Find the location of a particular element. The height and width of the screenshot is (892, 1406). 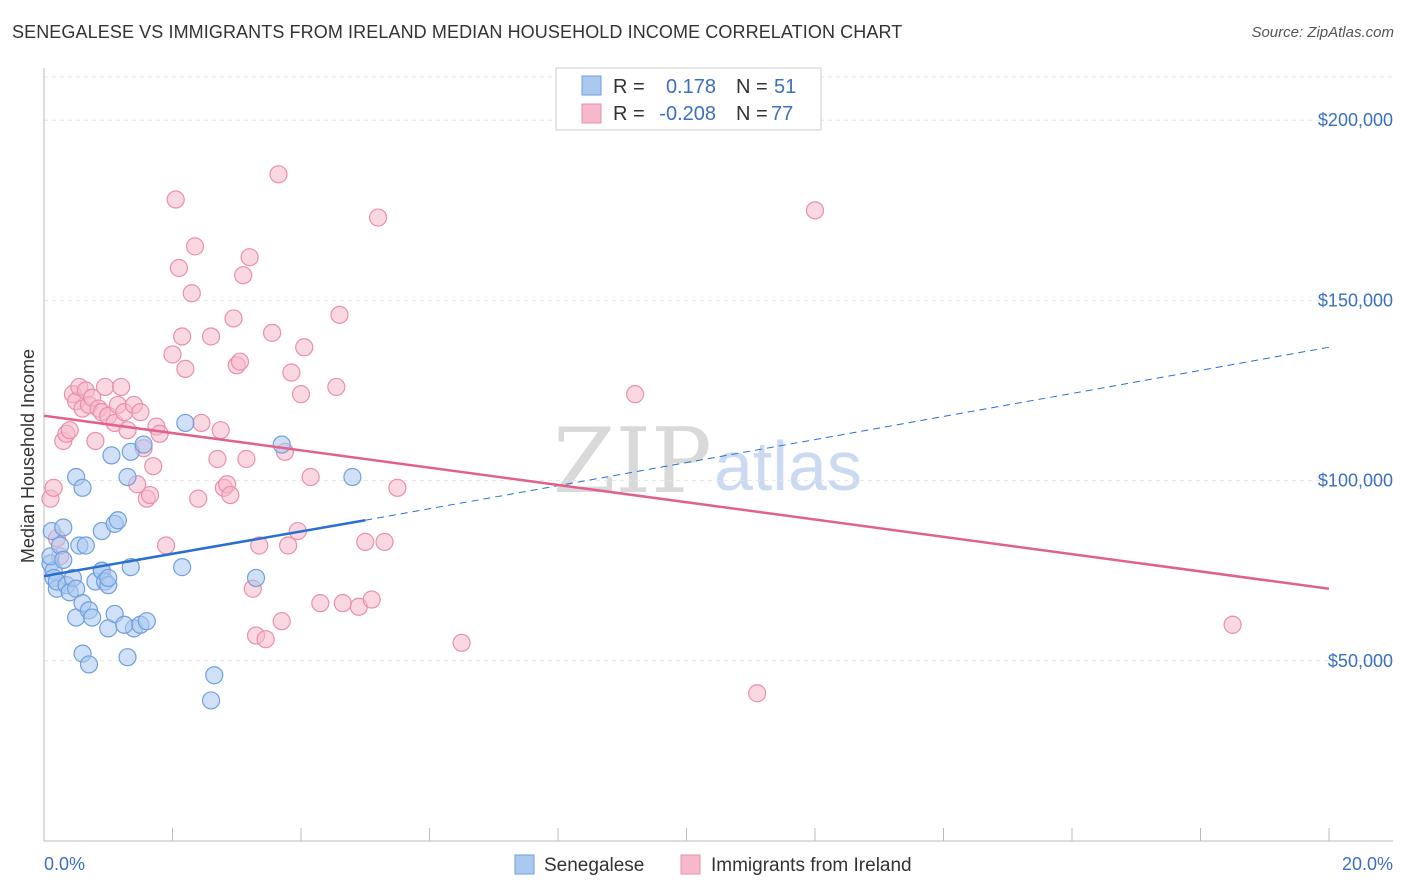

y-axis-label: Median Household Income is located at coordinates (28, 456).